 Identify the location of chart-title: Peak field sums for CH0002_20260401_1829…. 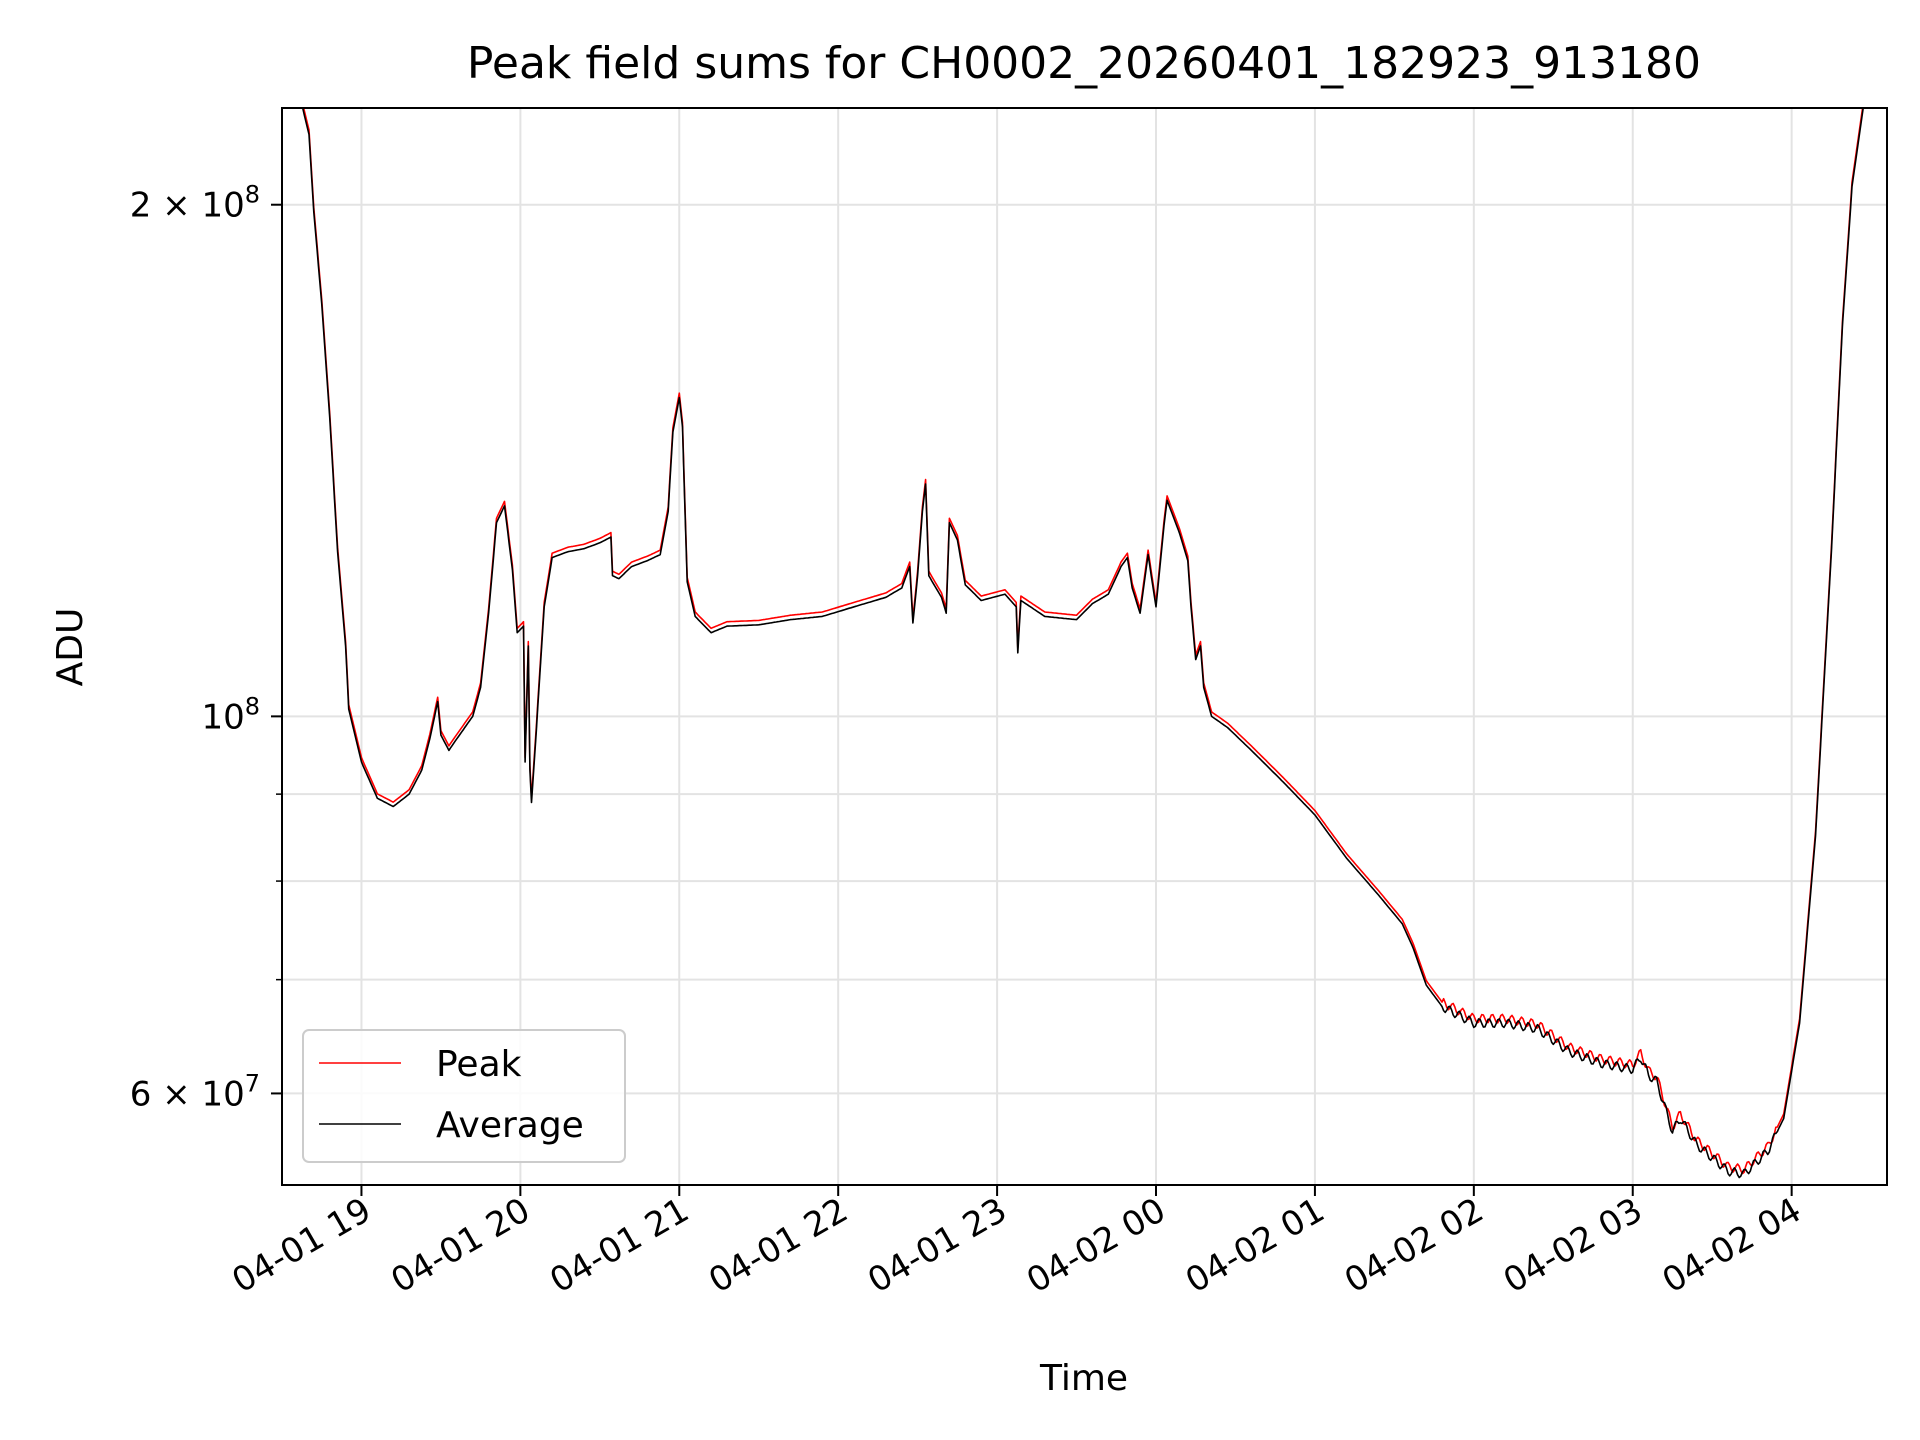
(1084, 63).